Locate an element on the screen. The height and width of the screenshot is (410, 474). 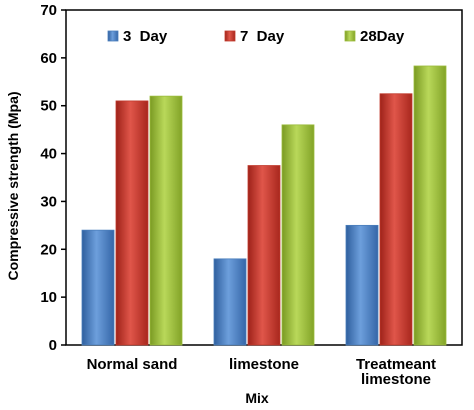
legend-item-28day: 28Day is located at coordinates (374, 36).